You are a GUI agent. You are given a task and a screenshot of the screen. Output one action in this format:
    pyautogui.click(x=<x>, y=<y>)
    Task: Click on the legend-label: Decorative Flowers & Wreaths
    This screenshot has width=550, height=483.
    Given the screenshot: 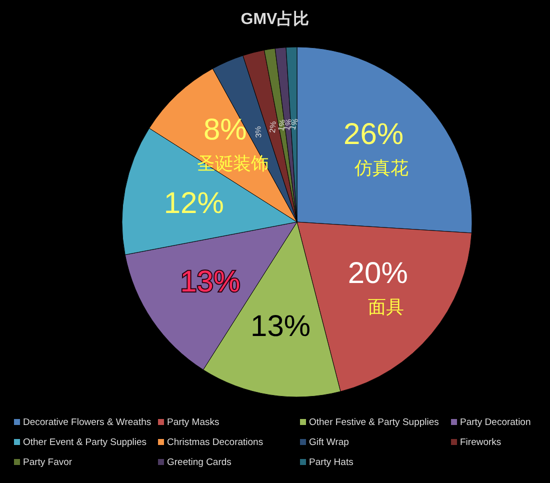 What is the action you would take?
    pyautogui.click(x=87, y=422)
    